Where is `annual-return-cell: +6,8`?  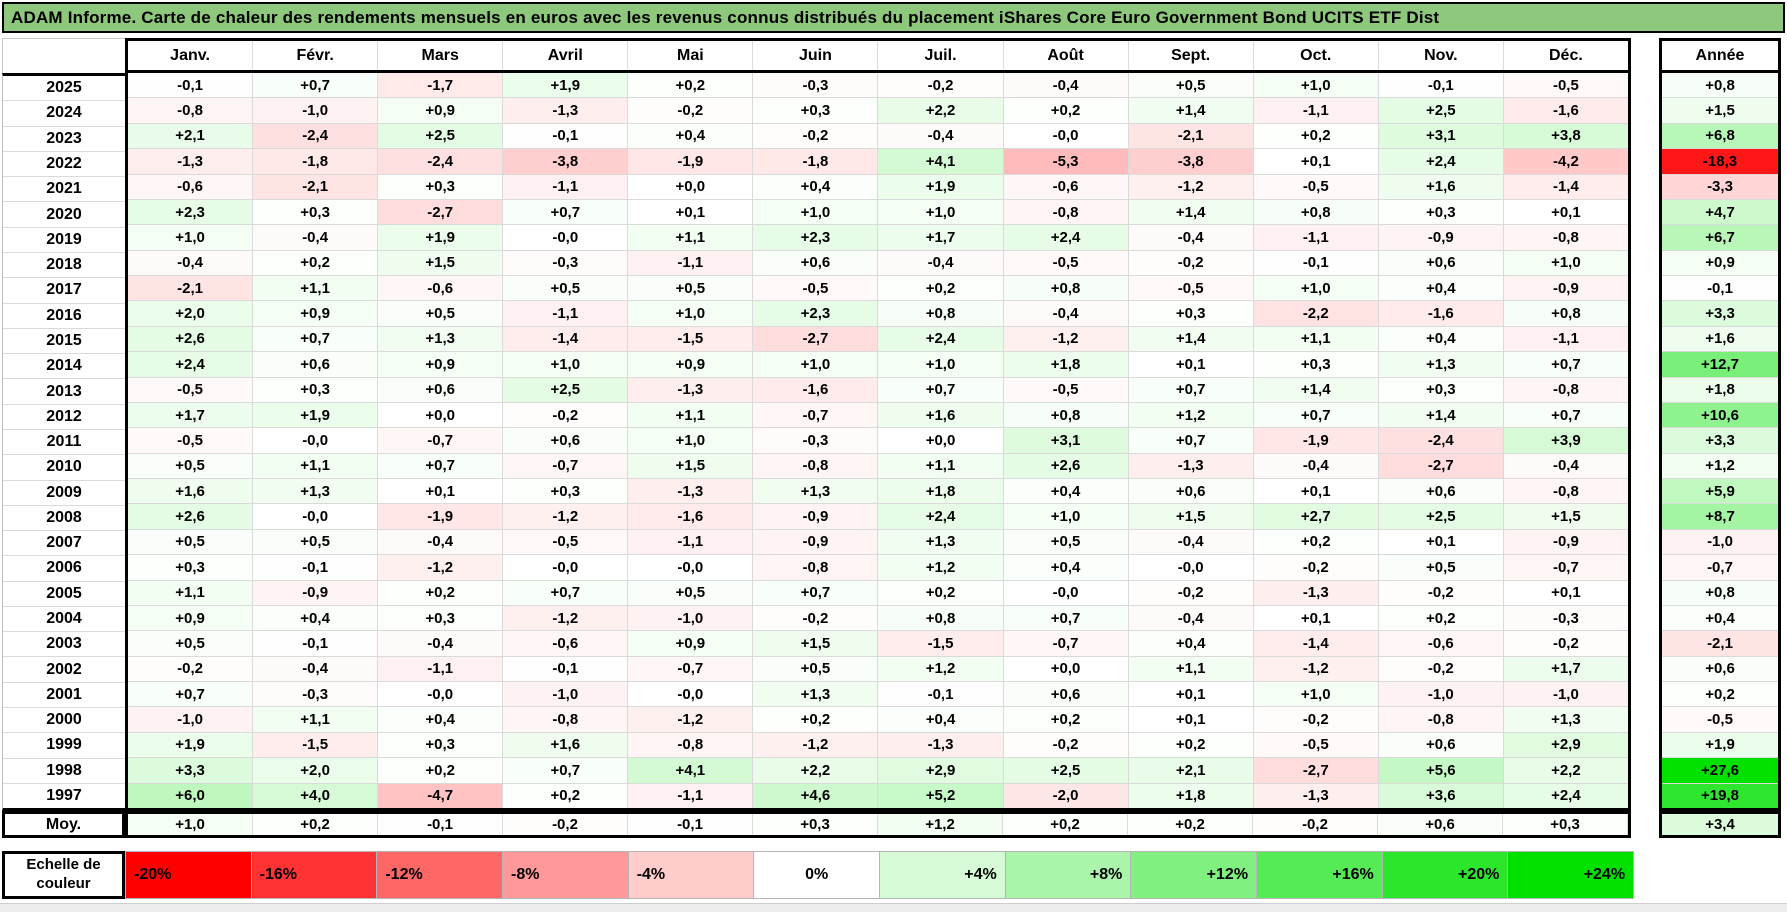
annual-return-cell: +6,8 is located at coordinates (1720, 136).